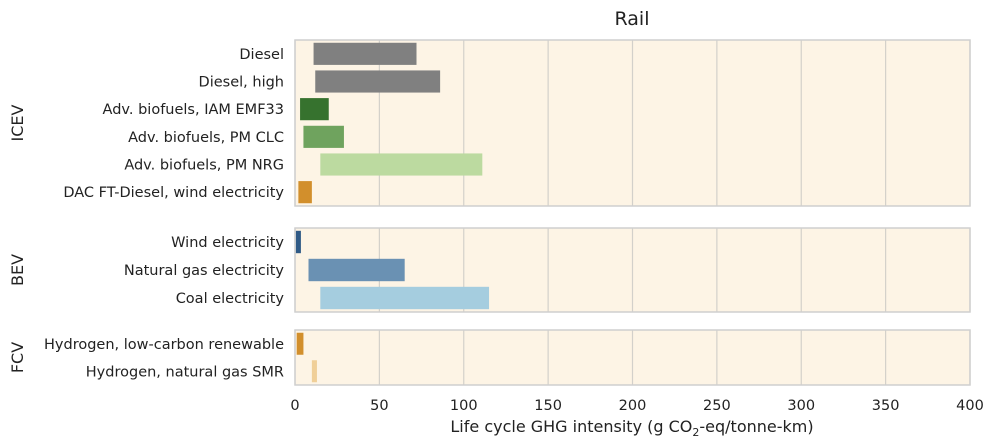 The height and width of the screenshot is (446, 993). What do you see at coordinates (193, 110) in the screenshot?
I see `category-label: Adv. biofuels, IAM EMF33` at bounding box center [193, 110].